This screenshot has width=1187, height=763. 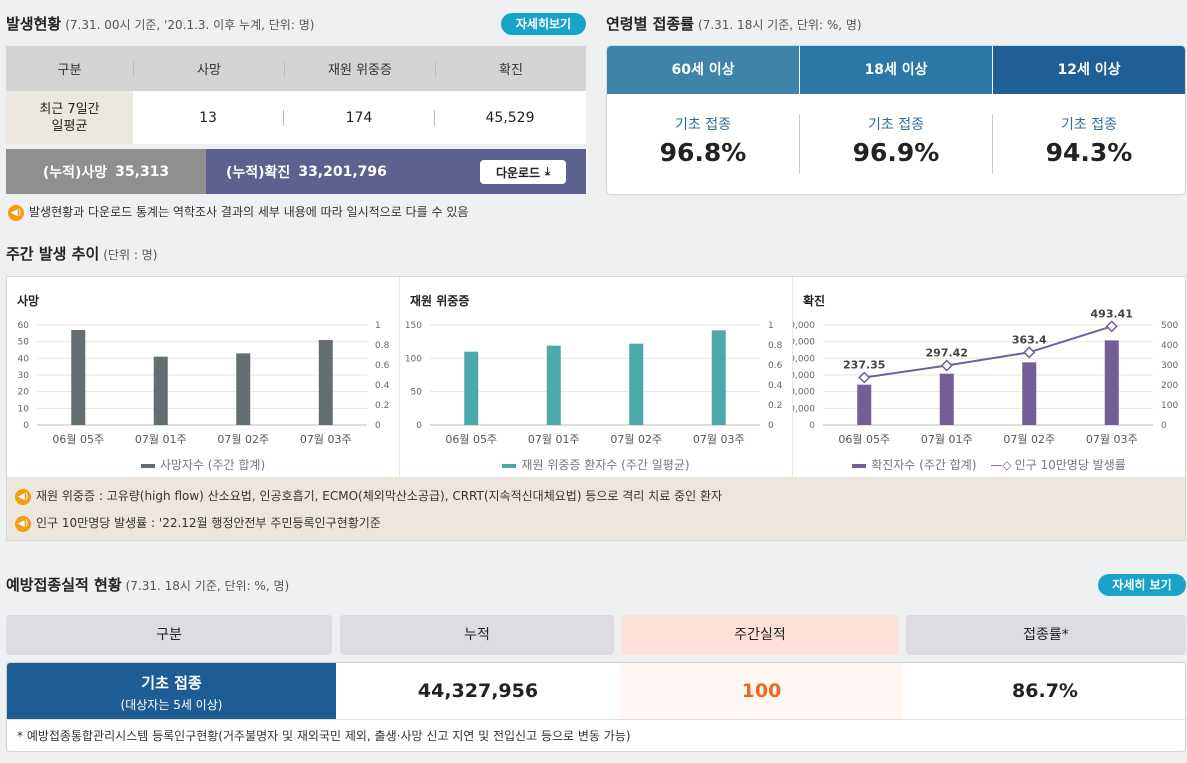 I want to click on y2-tick-label: 0, so click(x=1164, y=426).